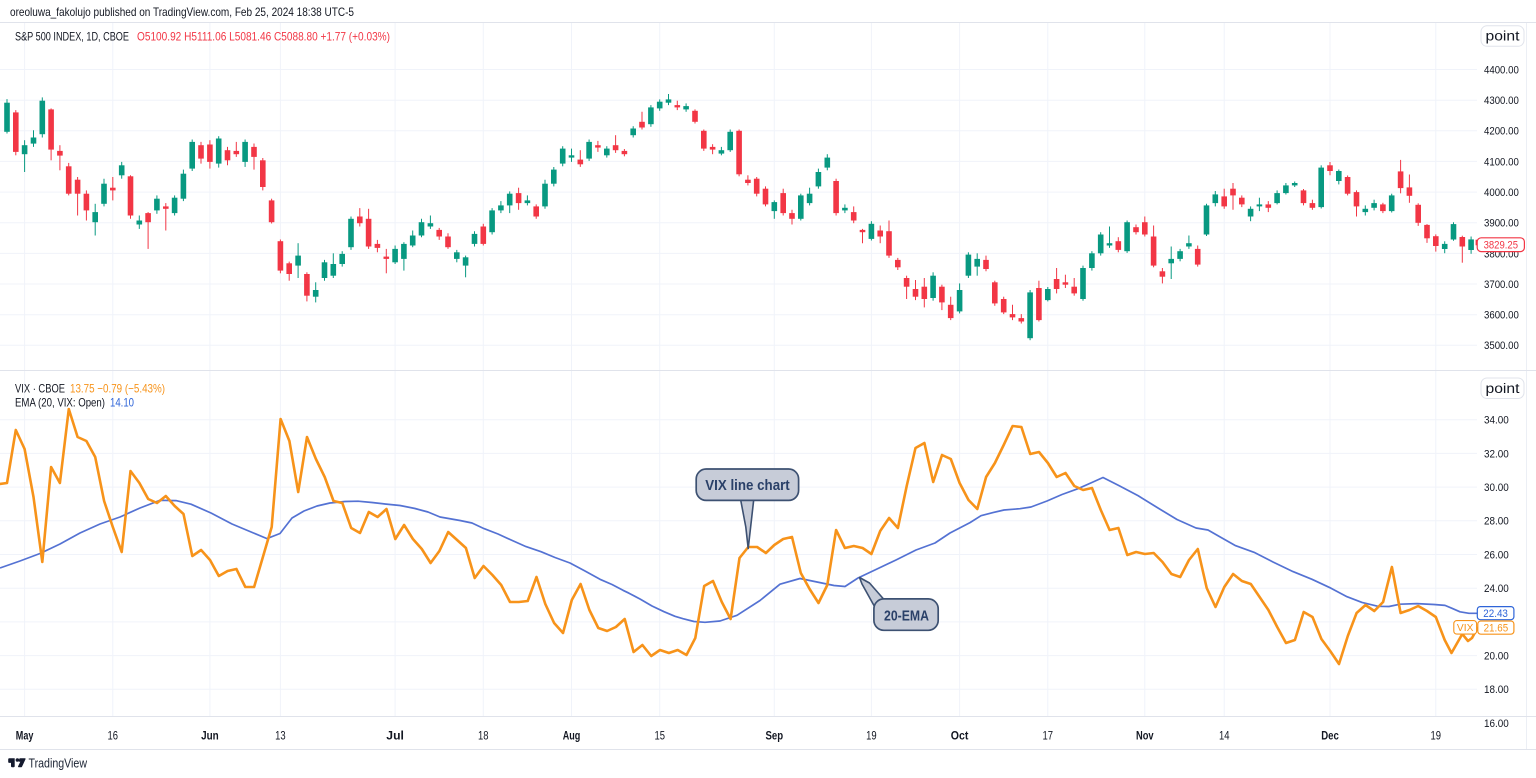 This screenshot has width=1536, height=778. I want to click on svg-text: 22.43, so click(1495, 614).